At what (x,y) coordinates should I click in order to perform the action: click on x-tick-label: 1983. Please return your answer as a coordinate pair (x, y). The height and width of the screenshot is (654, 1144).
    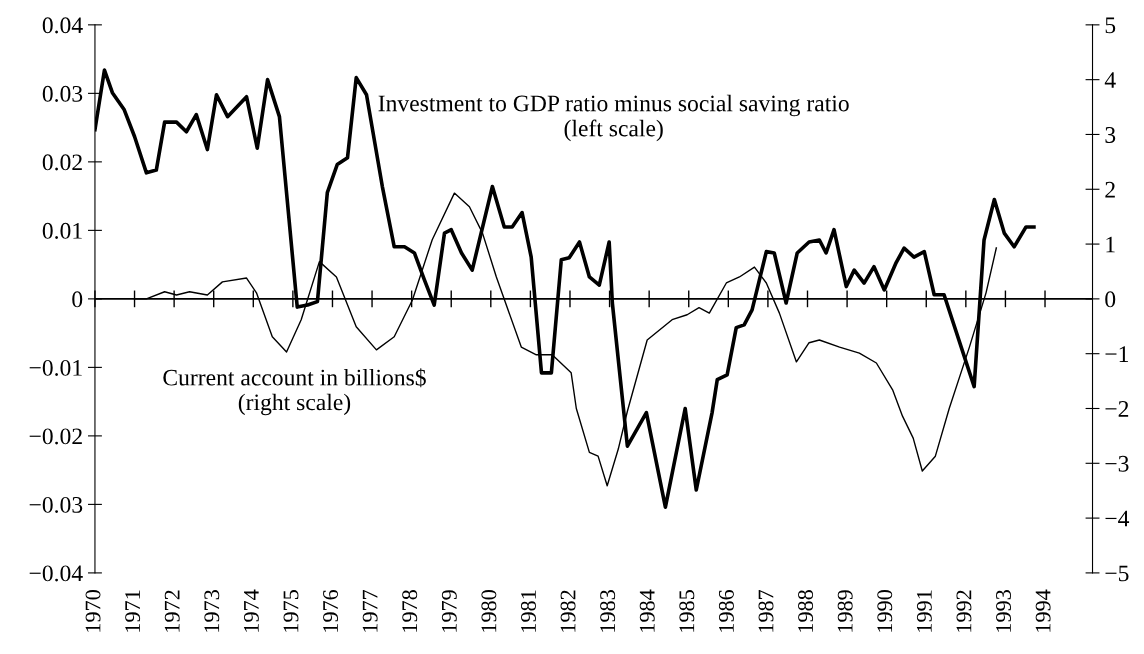
    Looking at the image, I should click on (608, 611).